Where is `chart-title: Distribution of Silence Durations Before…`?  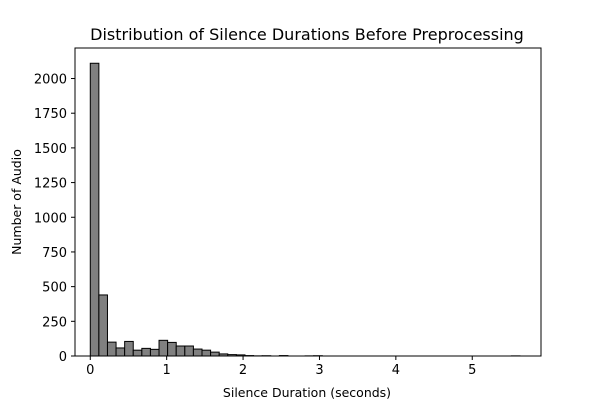 chart-title: Distribution of Silence Durations Before… is located at coordinates (307, 34).